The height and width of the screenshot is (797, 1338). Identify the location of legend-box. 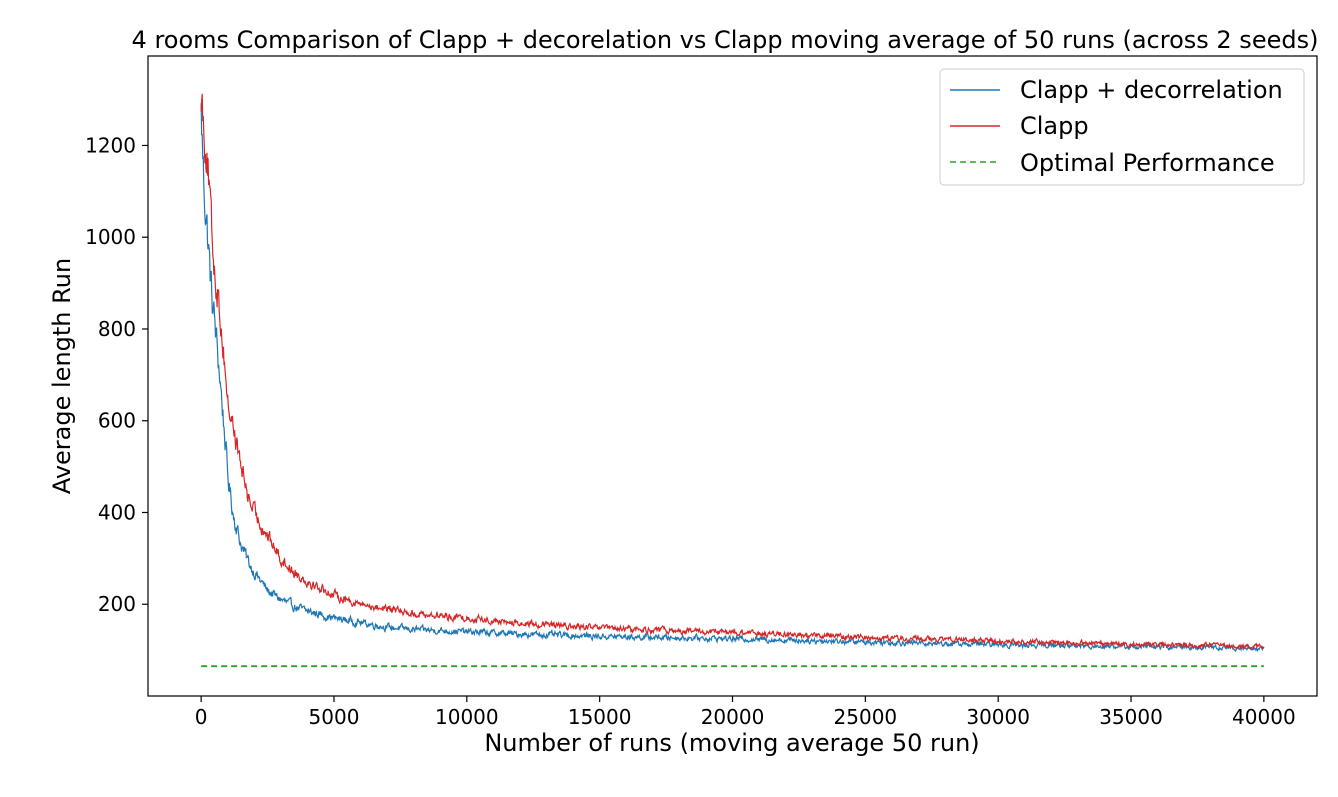
(1122, 127).